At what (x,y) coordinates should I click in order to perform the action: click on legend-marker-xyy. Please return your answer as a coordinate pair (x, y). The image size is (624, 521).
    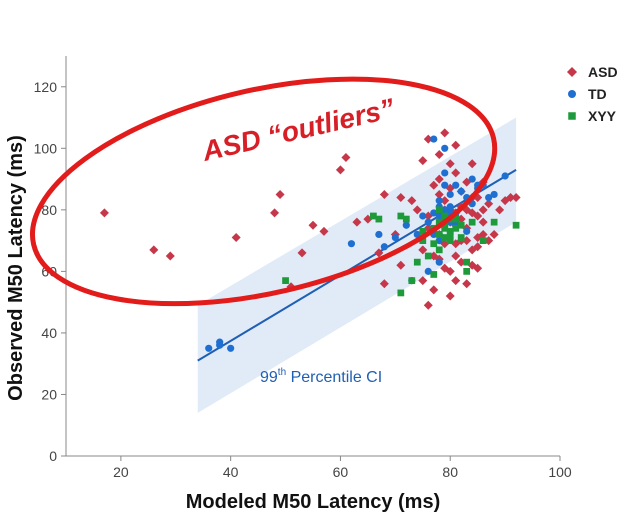
    Looking at the image, I should click on (572, 116).